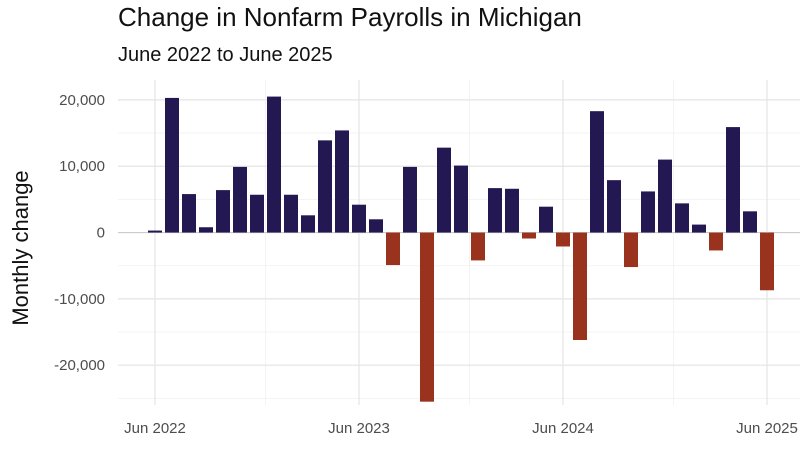 The image size is (809, 450). I want to click on y-axis-title: Monthly change, so click(20, 247).